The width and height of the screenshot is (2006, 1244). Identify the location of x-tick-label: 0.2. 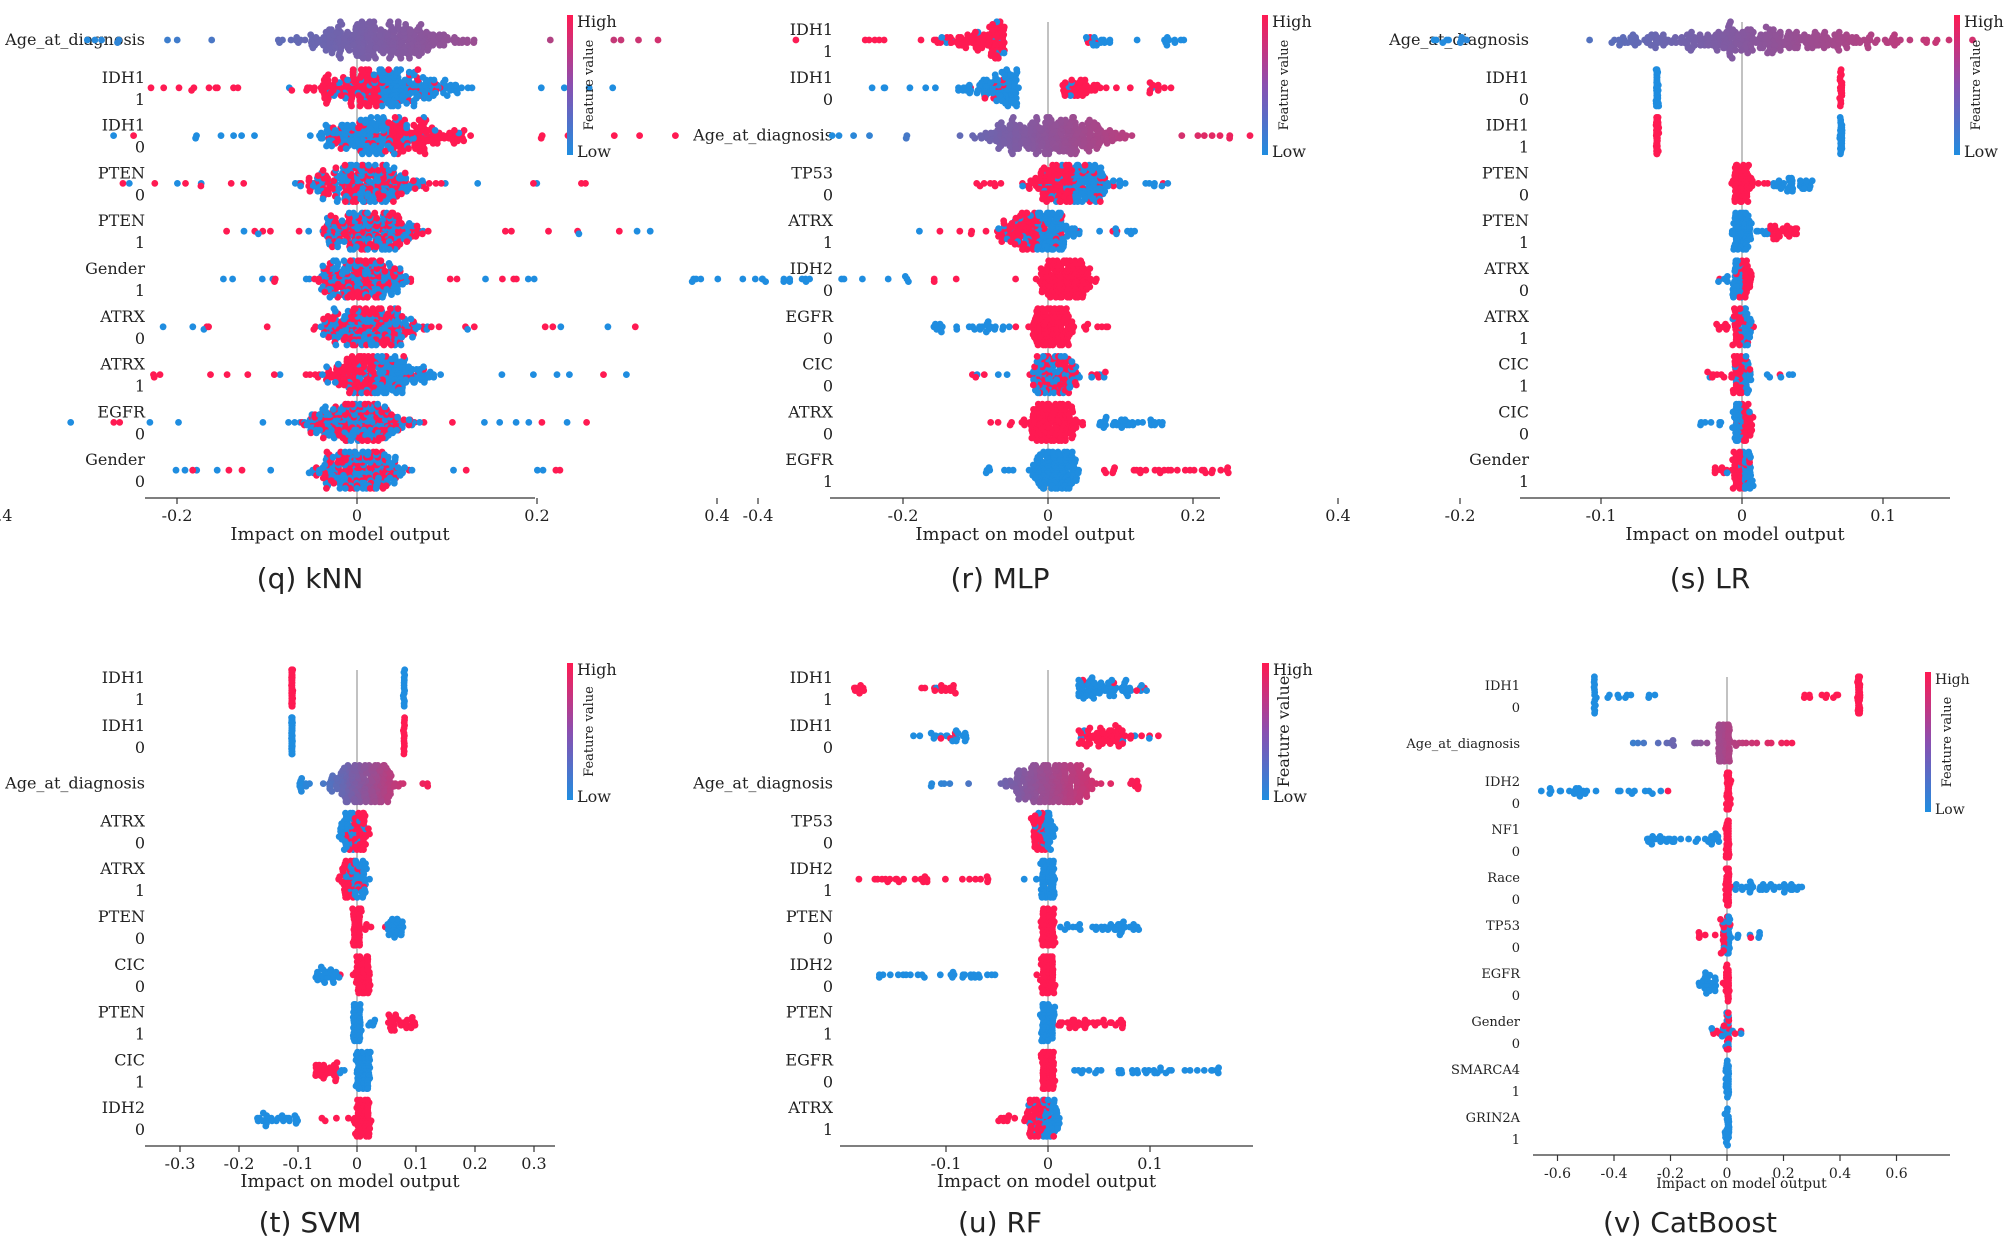
(536, 515).